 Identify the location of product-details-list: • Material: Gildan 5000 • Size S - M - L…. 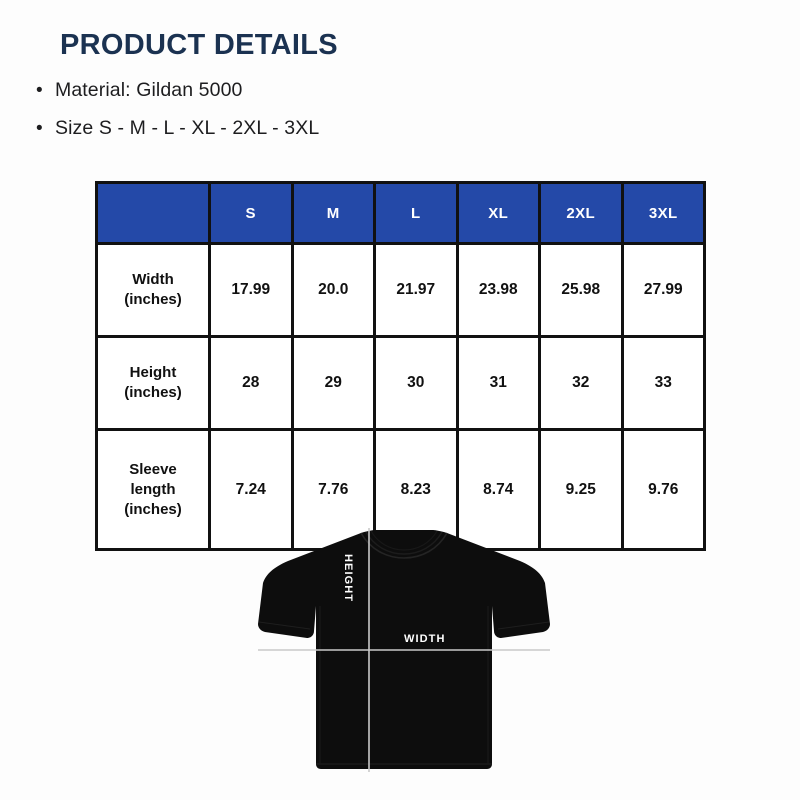
(316, 115).